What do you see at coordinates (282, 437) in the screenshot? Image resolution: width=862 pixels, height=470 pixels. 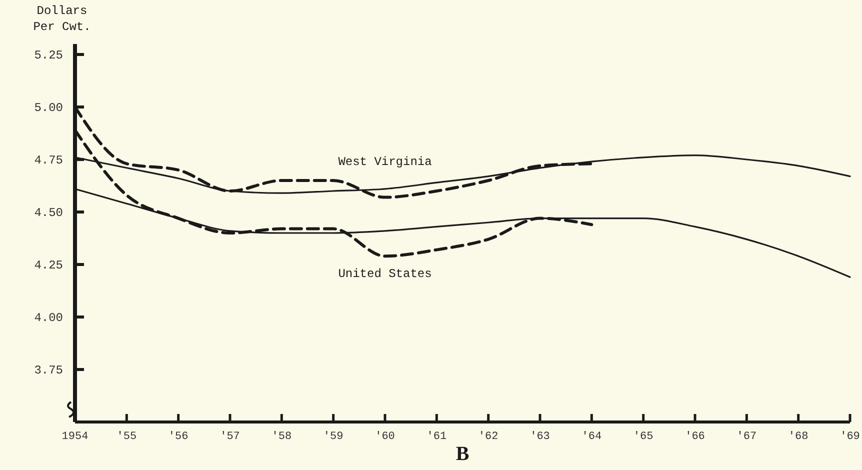 I see `x-tick-label: '58` at bounding box center [282, 437].